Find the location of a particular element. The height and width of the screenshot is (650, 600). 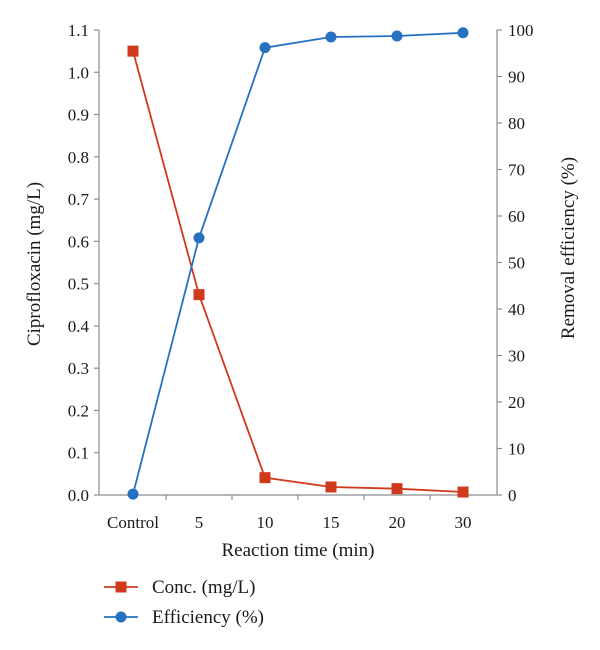

right-tick-label: 10 is located at coordinates (516, 449).